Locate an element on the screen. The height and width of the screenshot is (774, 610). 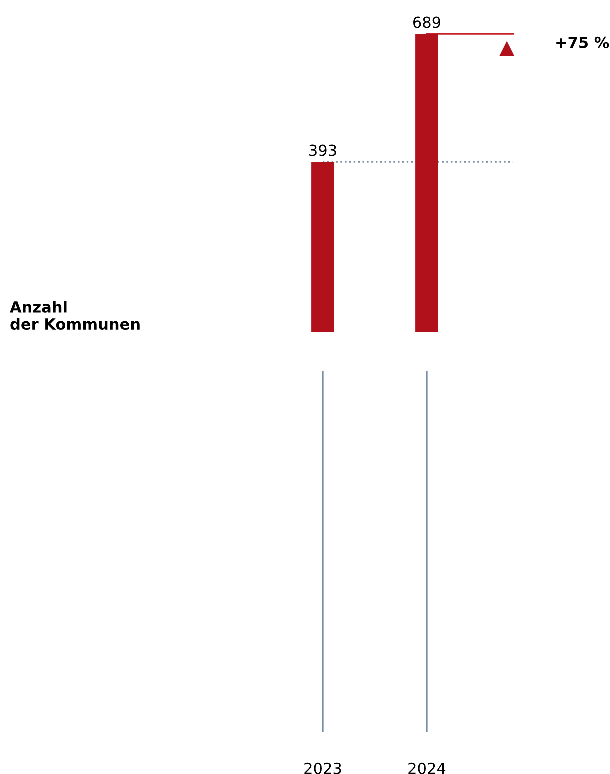
data-label: 689 is located at coordinates (427, 22).